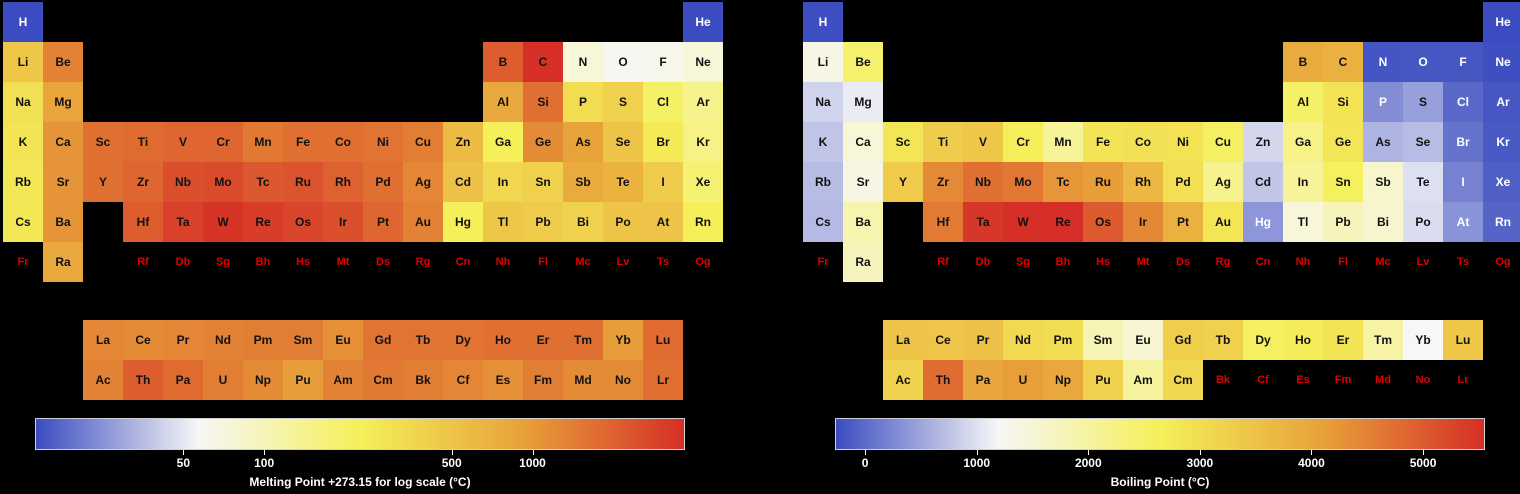 The width and height of the screenshot is (1520, 494). What do you see at coordinates (463, 380) in the screenshot?
I see `element-cell-cf: Cf` at bounding box center [463, 380].